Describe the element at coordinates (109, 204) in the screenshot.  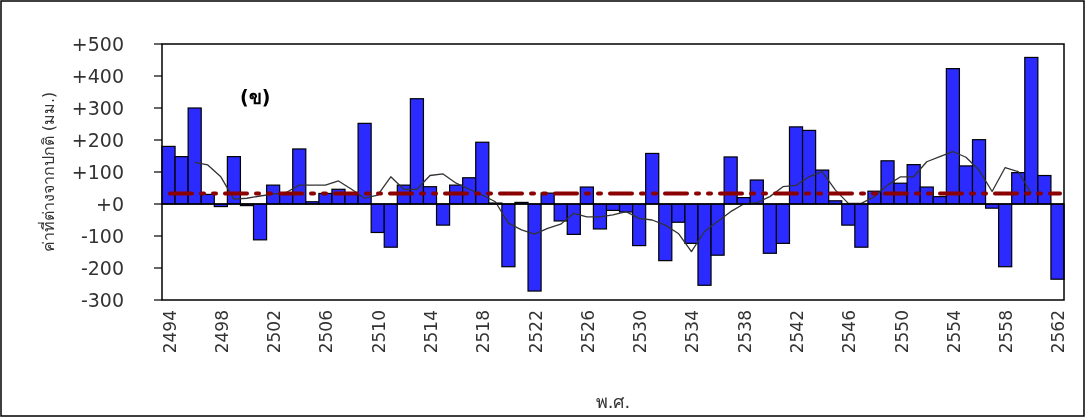
I see `y-tick-label: +0` at that location.